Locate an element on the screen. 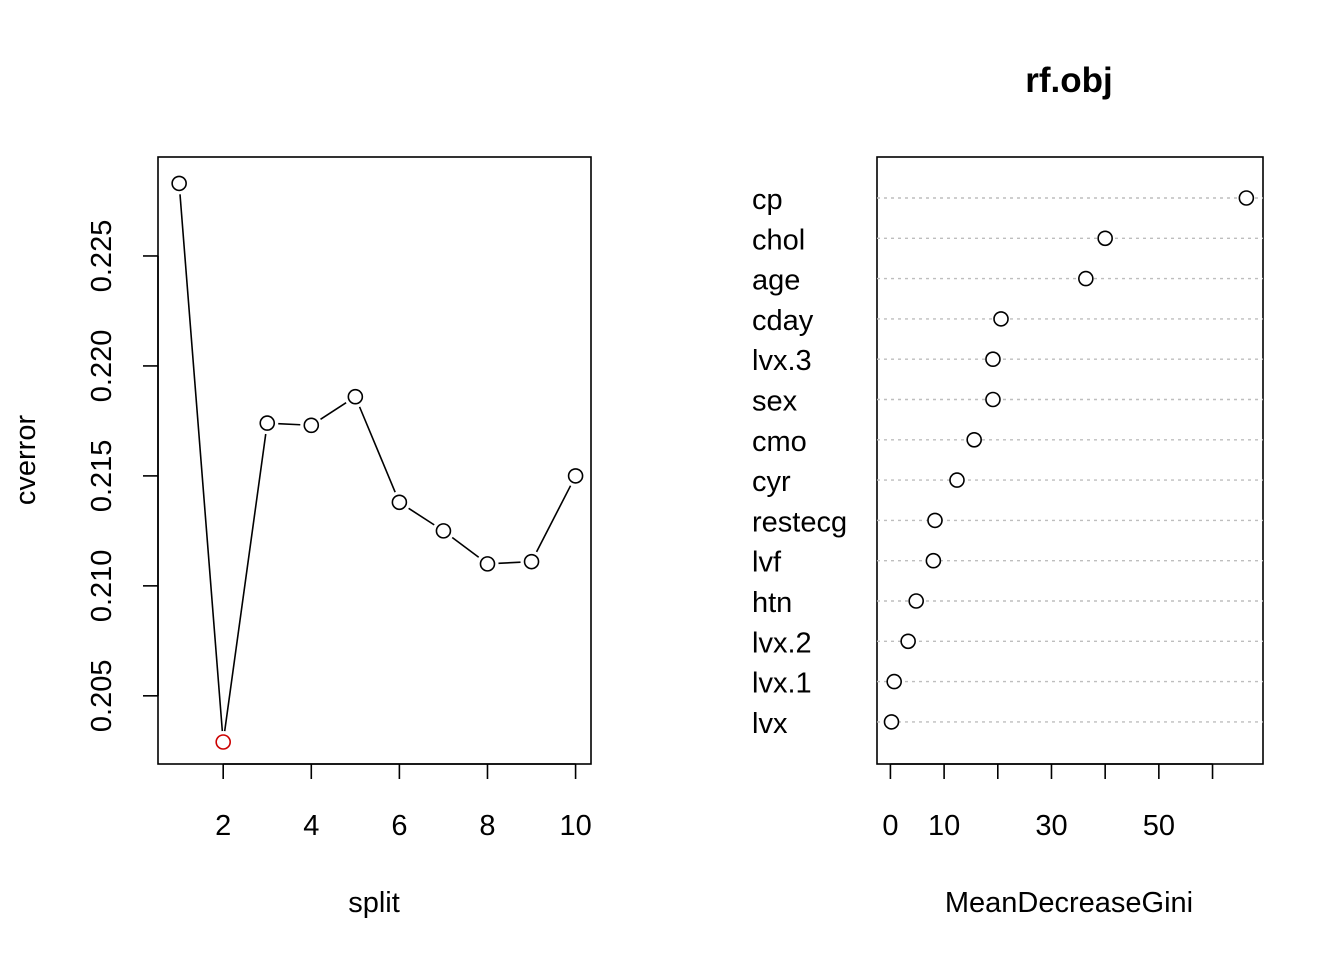 The image size is (1344, 960). left-x-tick-label: 2 is located at coordinates (223, 826).